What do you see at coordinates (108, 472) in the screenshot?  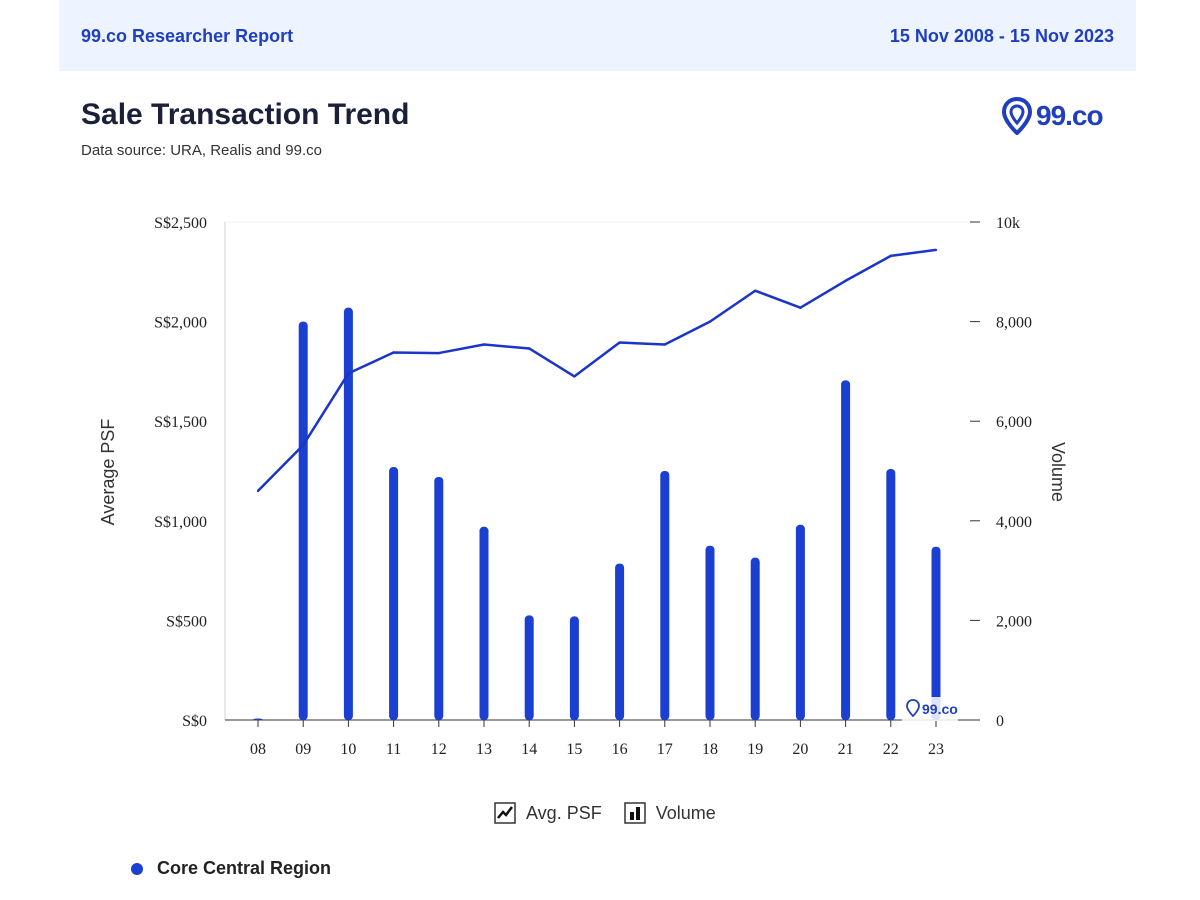 I see `left-axis-label: Average PSF` at bounding box center [108, 472].